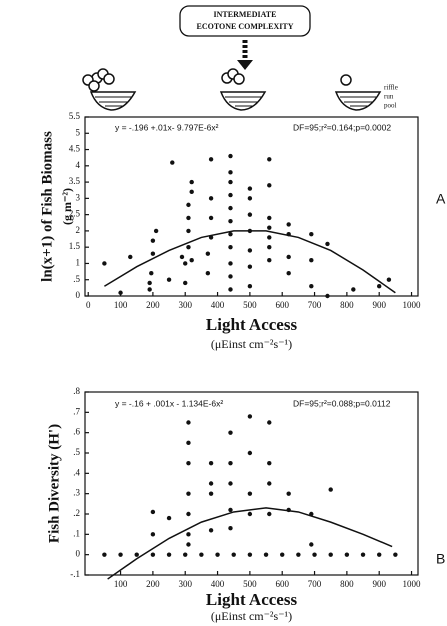  I want to click on y-tick-label: 0, so click(78, 554).